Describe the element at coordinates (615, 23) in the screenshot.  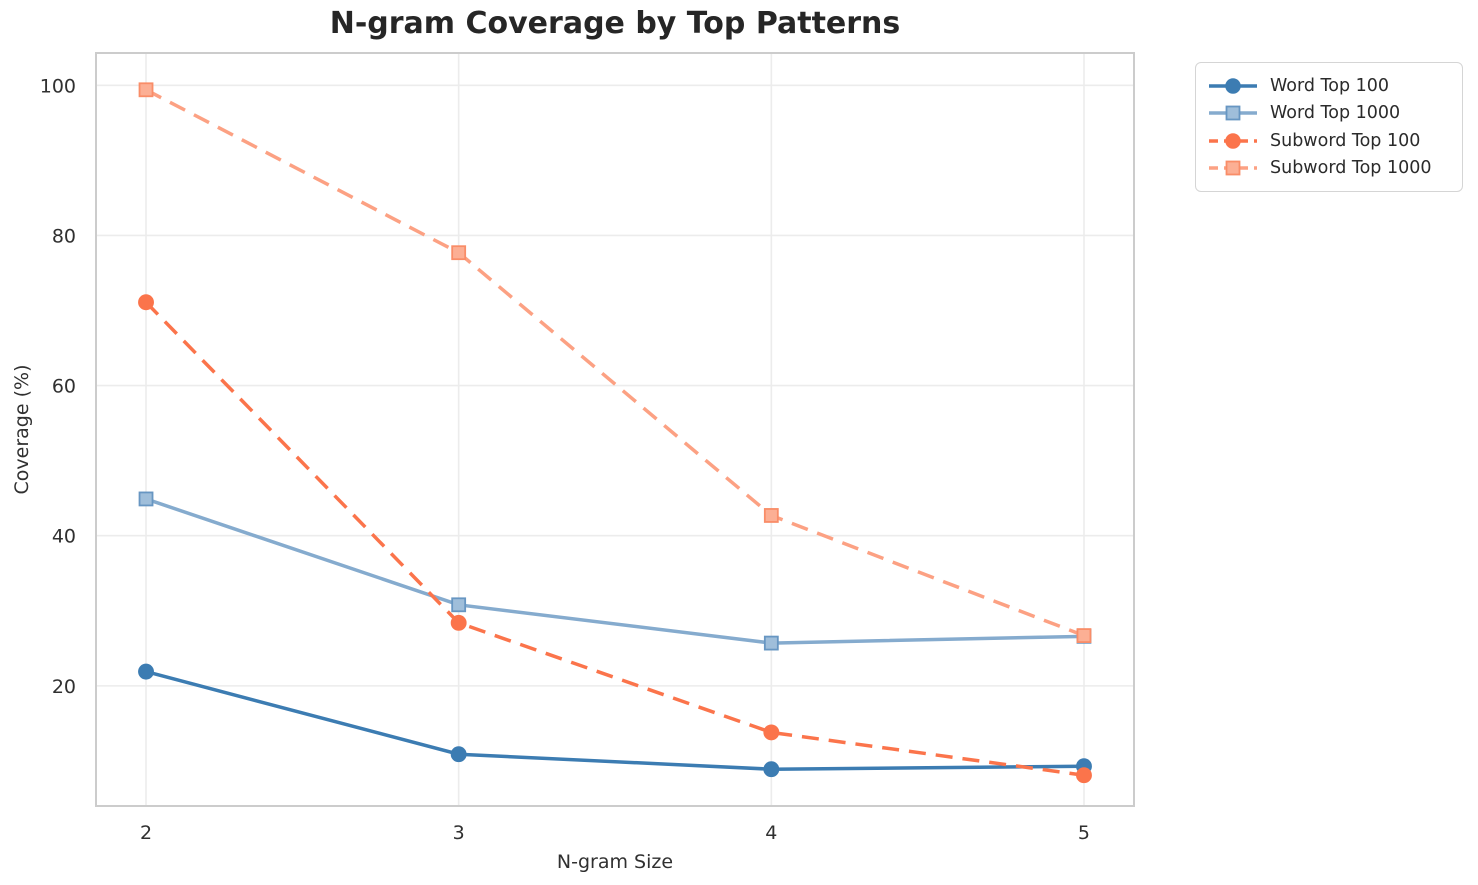
I see `chart-title: N-gram Coverage by Top Patterns` at that location.